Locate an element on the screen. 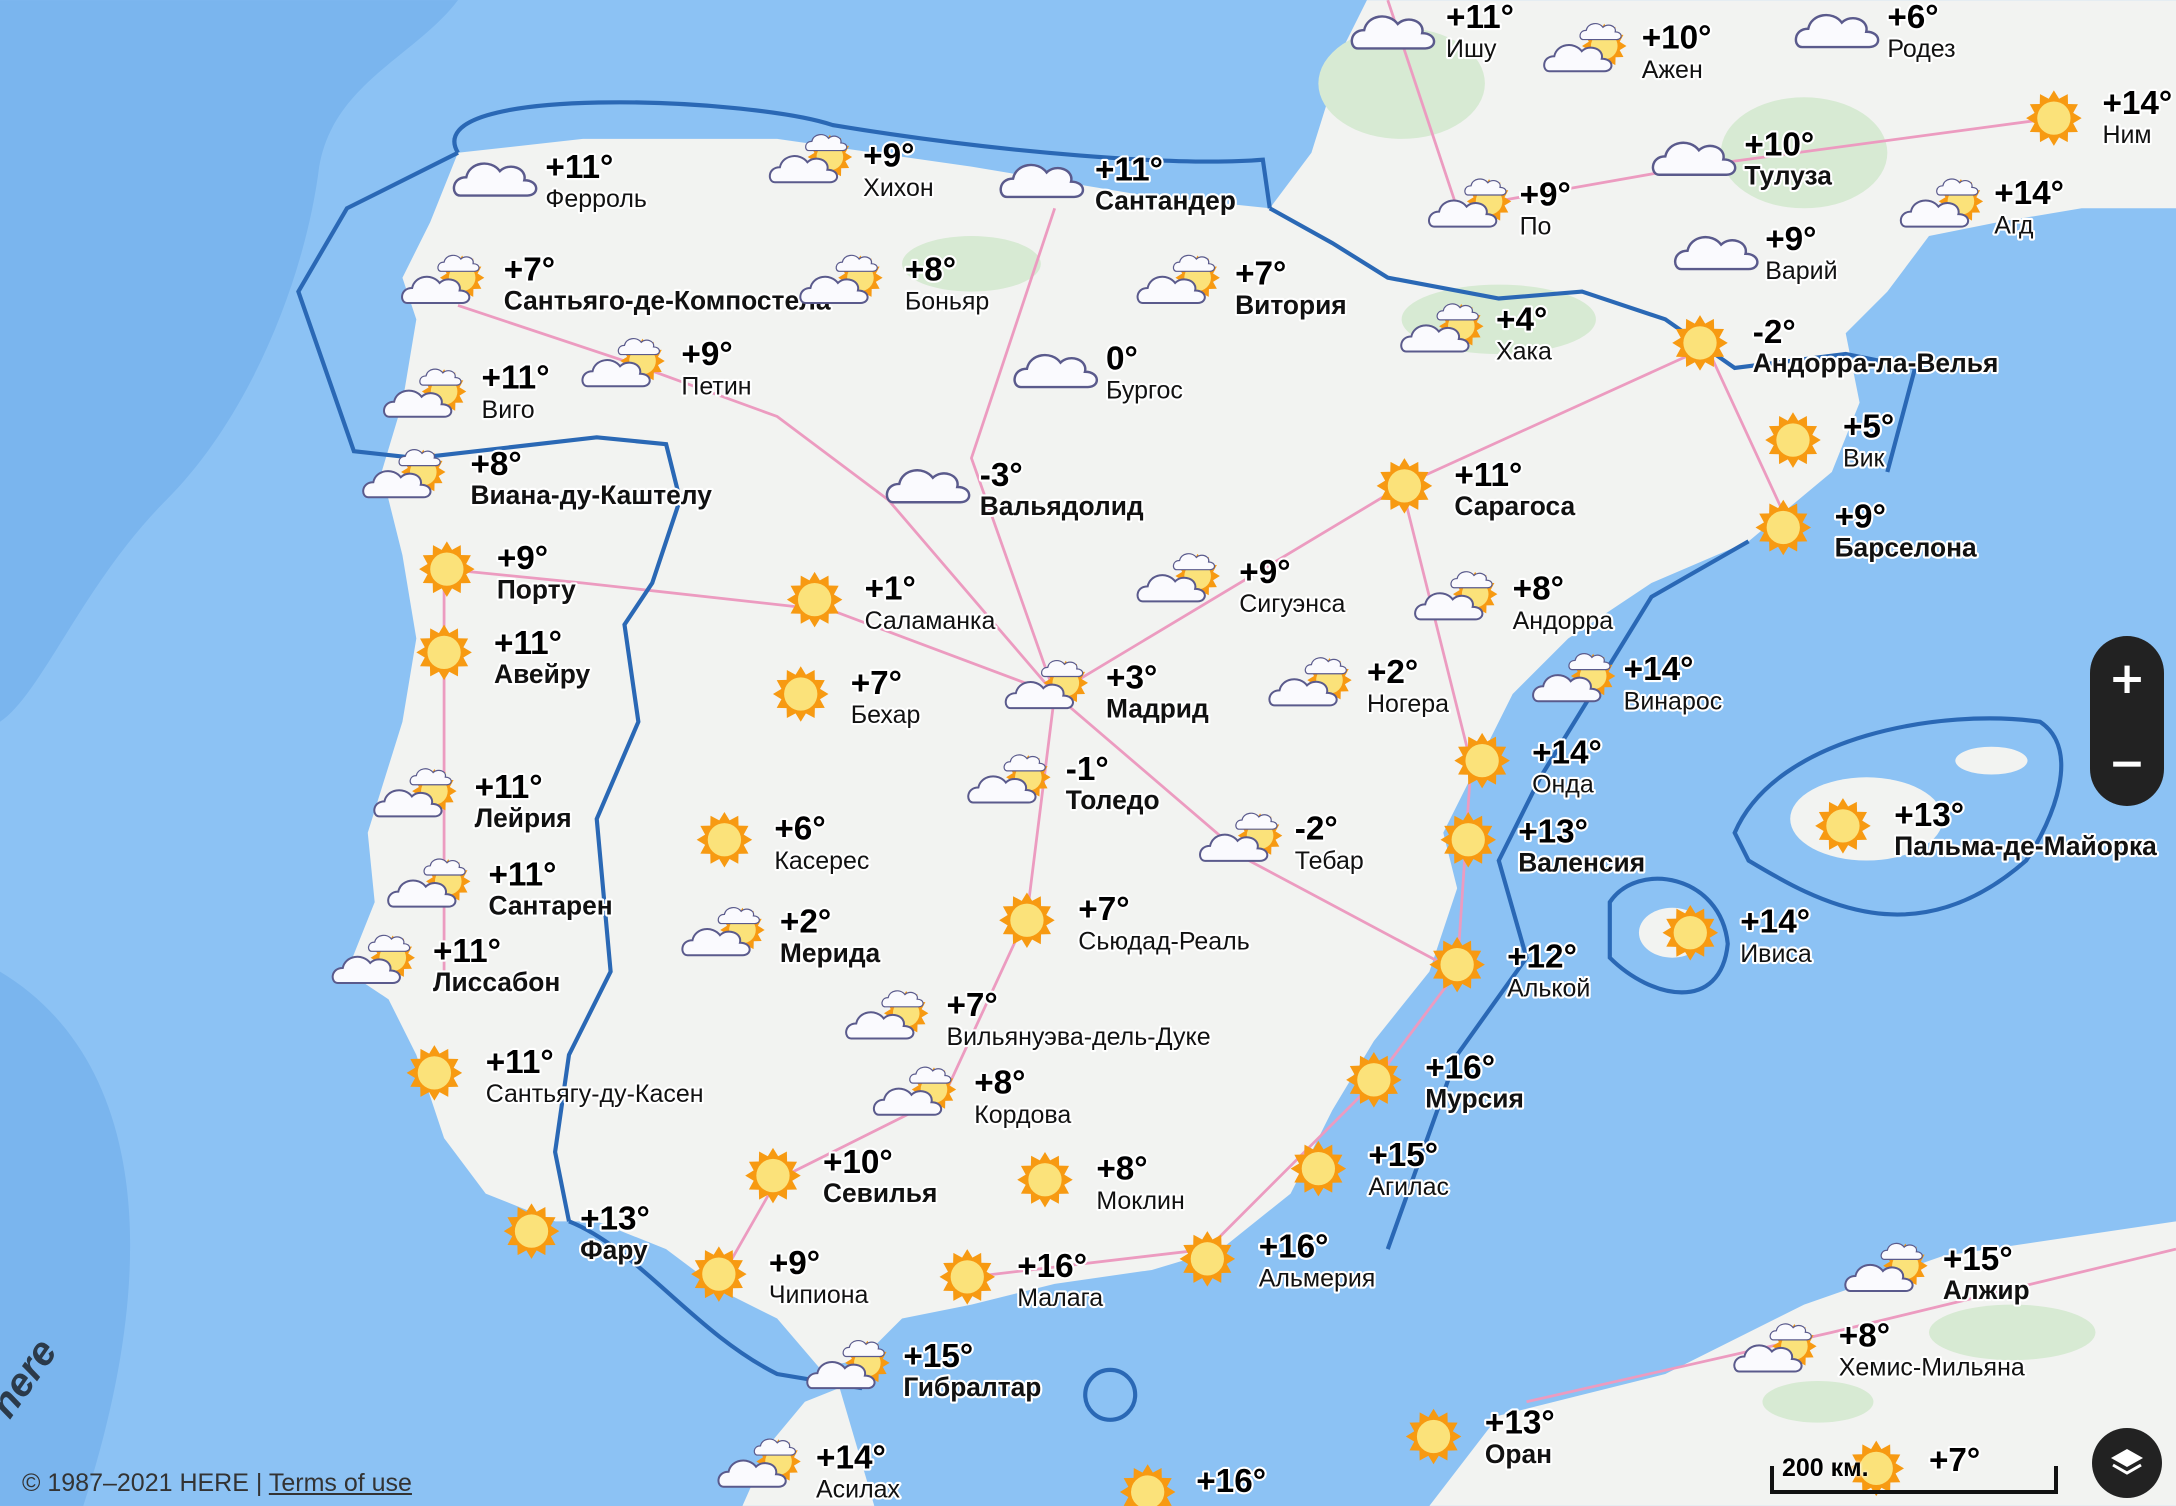  weather-marker: +10°Ажен is located at coordinates (1628, 52).